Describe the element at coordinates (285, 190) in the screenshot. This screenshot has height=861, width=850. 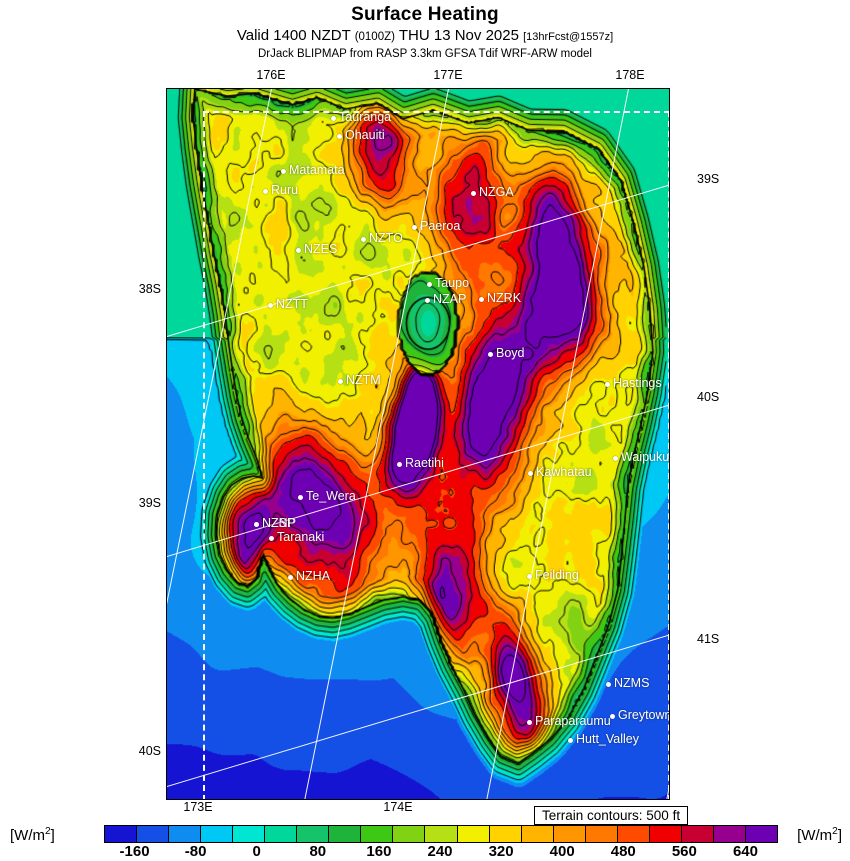
I see `station-label: Ruru` at that location.